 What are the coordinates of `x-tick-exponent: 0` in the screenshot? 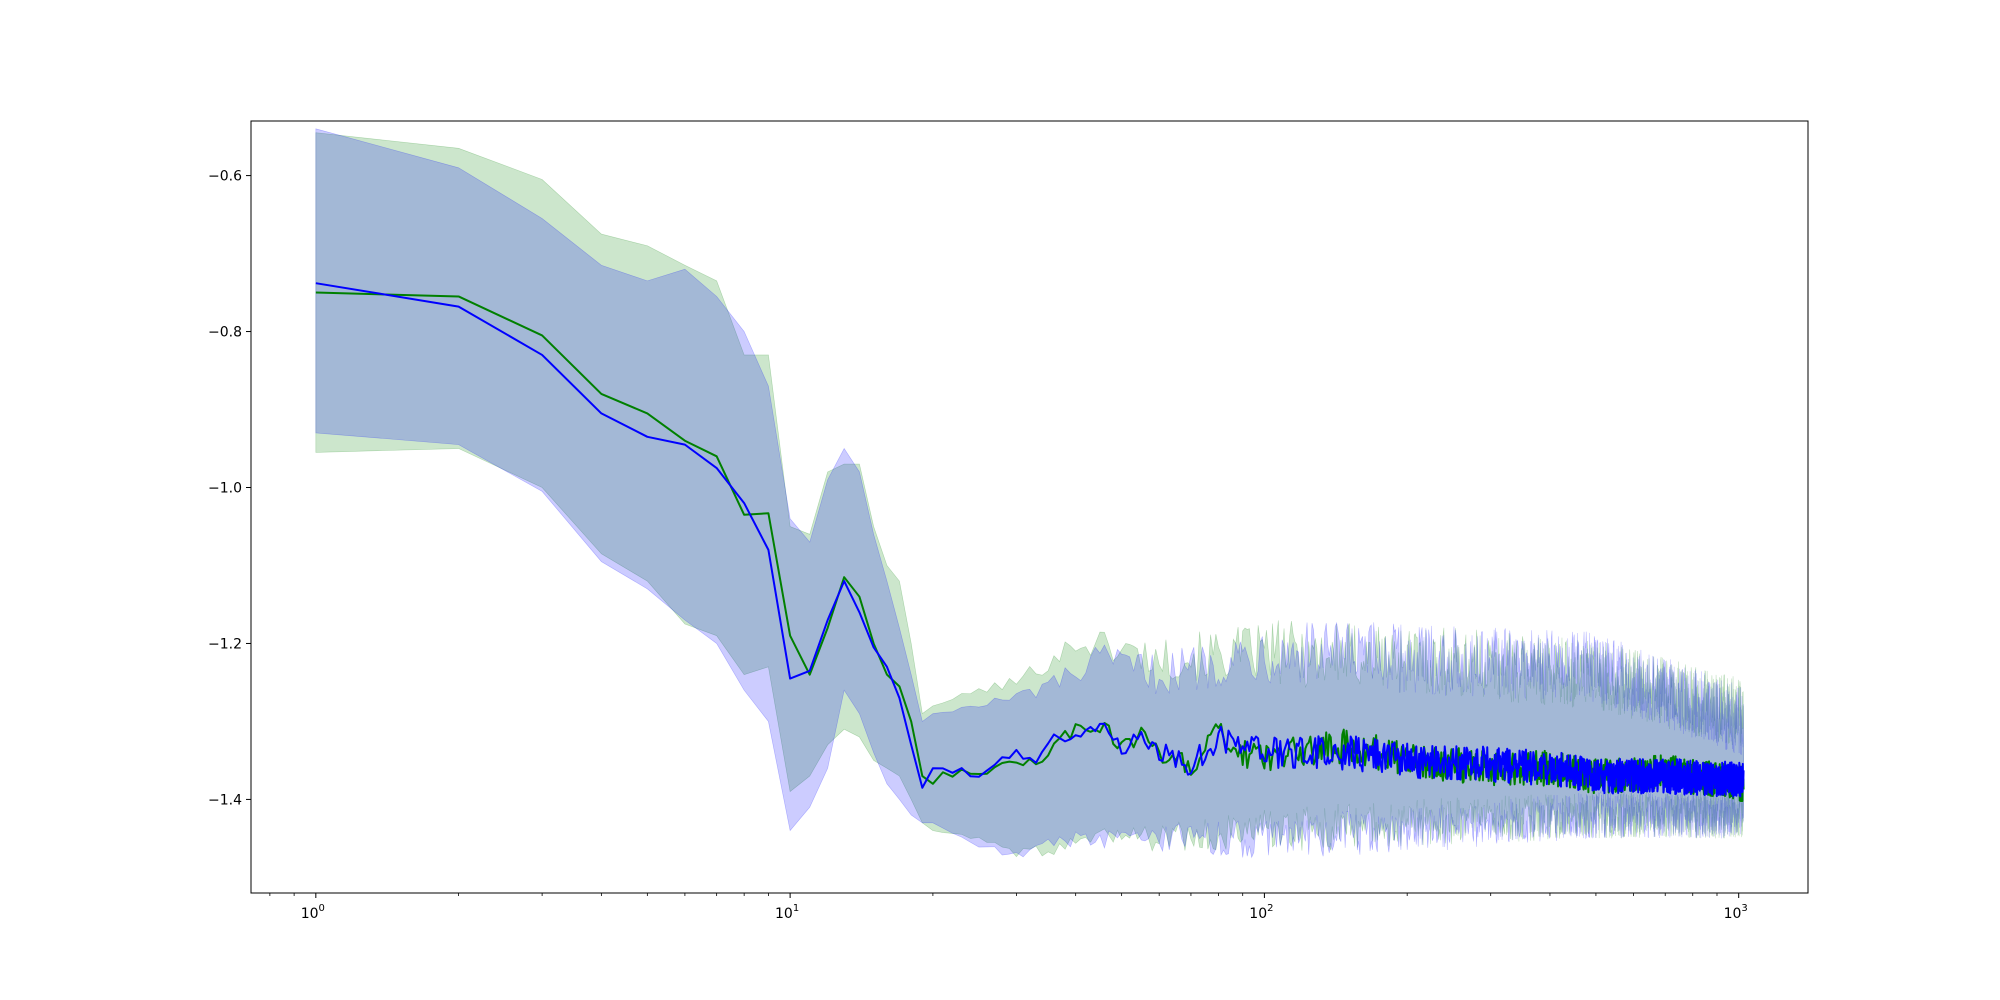 It's located at (322, 908).